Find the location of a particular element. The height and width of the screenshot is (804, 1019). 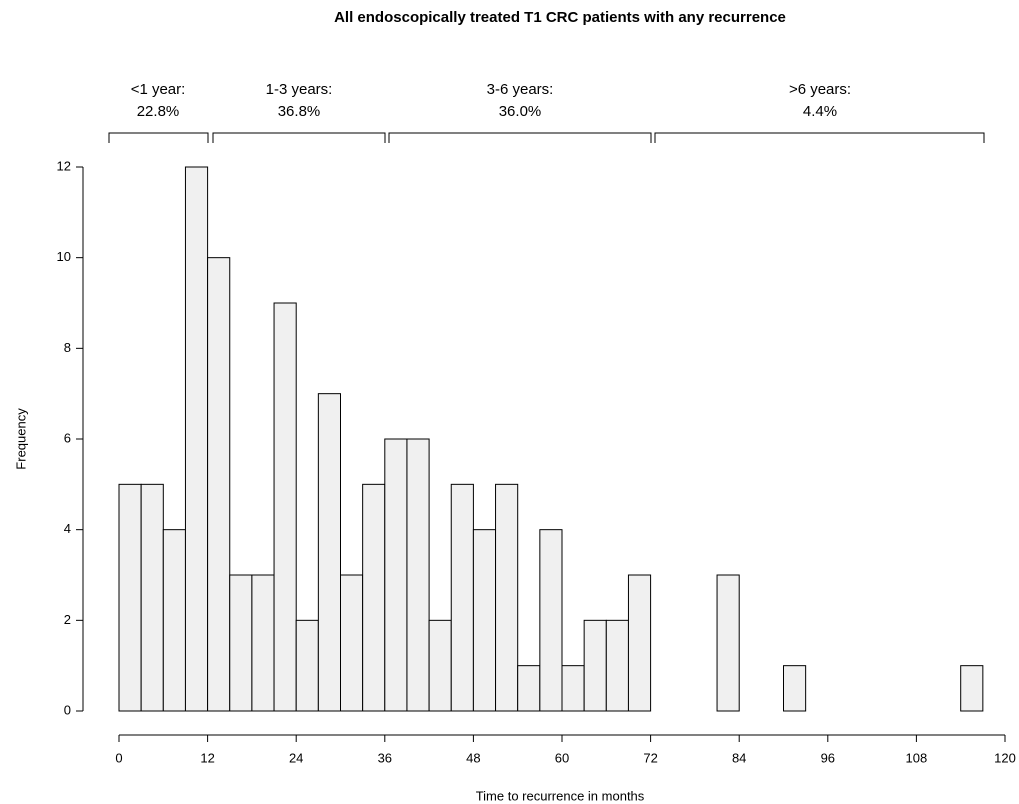

annotation-label: >6 years: is located at coordinates (820, 89).